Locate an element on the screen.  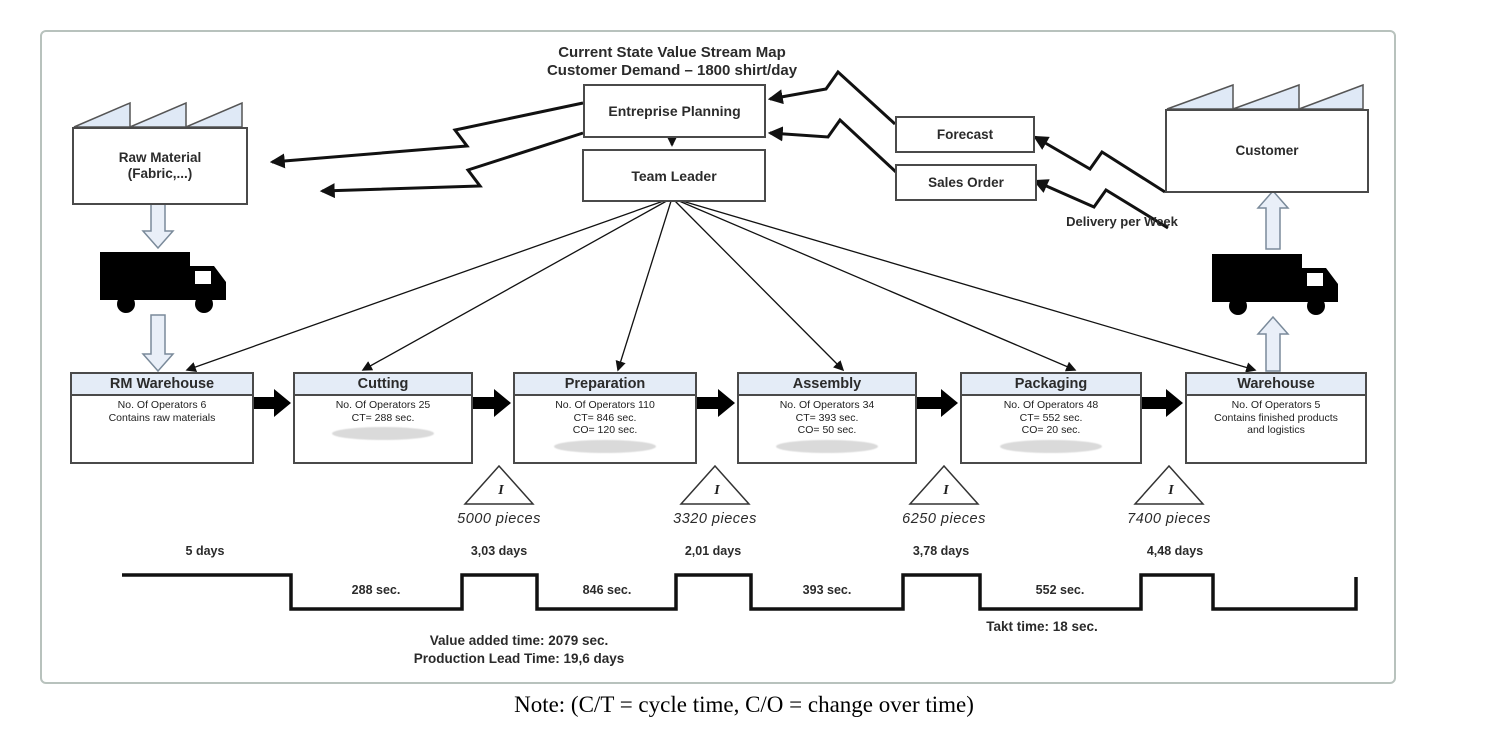
process-detail-line: No. Of Operators 25 is located at coordinates (383, 405).